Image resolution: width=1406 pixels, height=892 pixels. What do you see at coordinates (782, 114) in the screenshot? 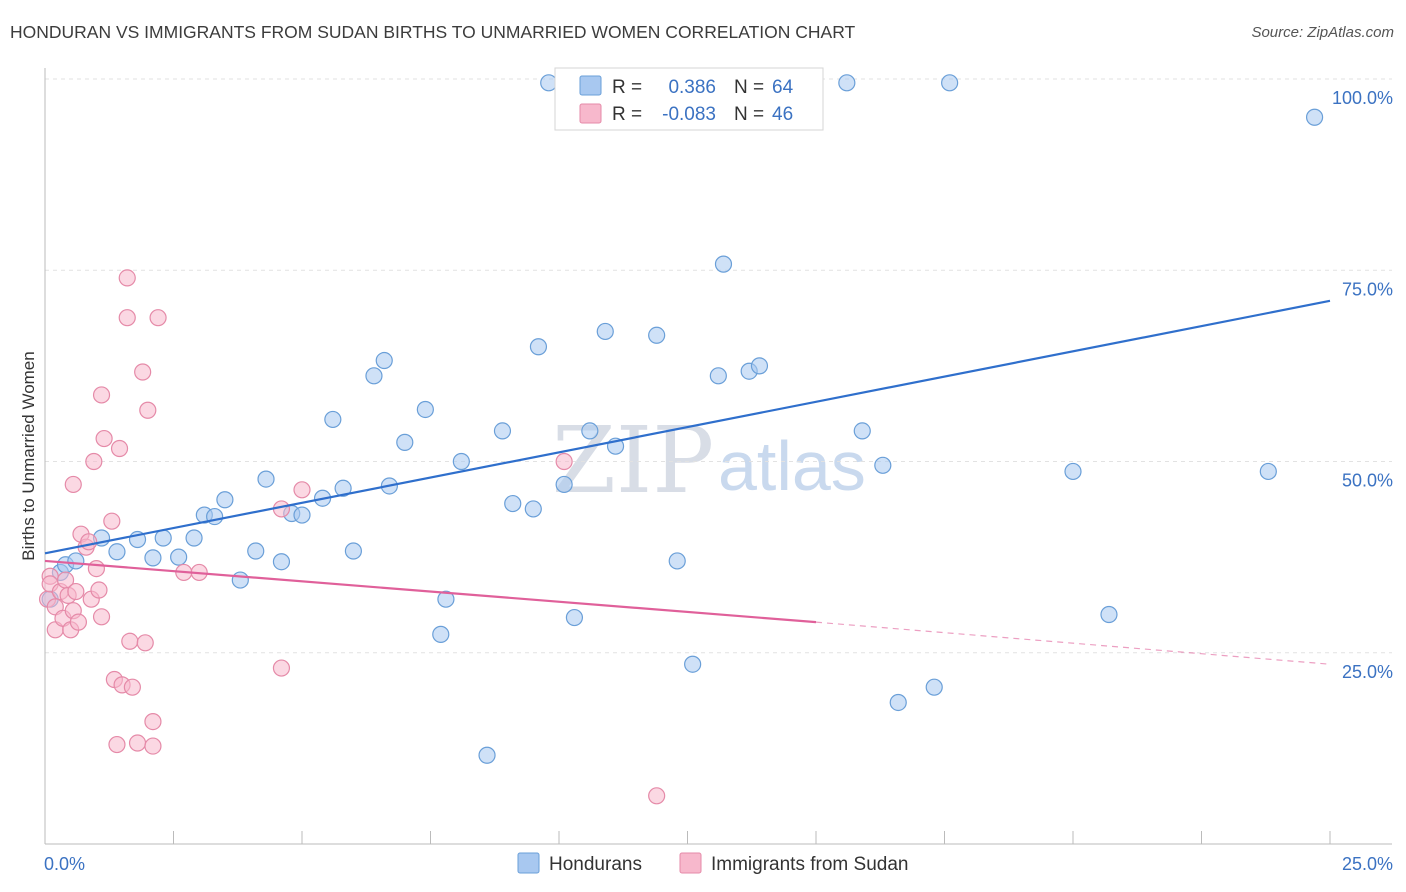
I see `legend-n-value-2: 46` at bounding box center [782, 114].